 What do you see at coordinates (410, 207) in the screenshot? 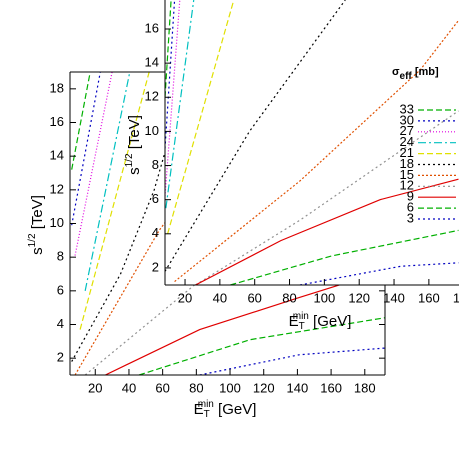
I see `legend-label: 6` at bounding box center [410, 207].